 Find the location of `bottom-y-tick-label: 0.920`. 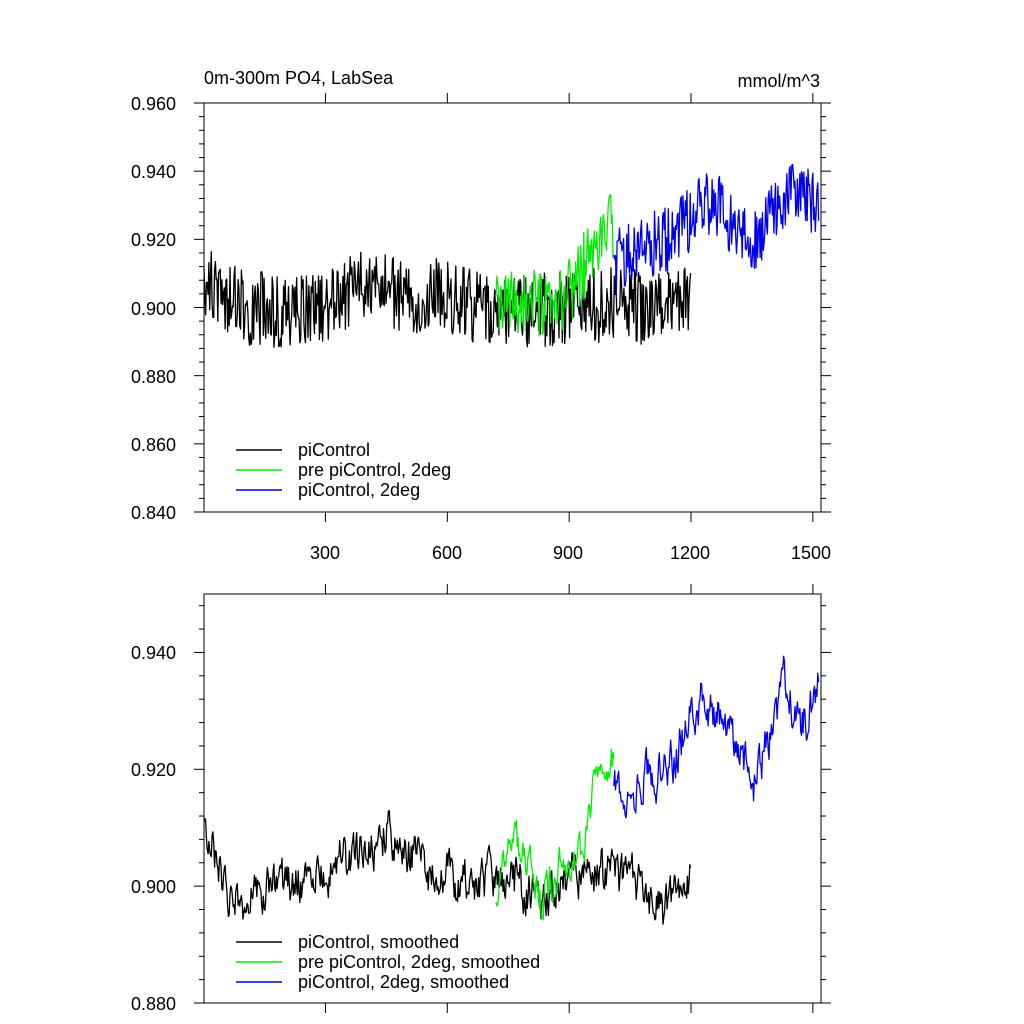

bottom-y-tick-label: 0.920 is located at coordinates (153, 770).